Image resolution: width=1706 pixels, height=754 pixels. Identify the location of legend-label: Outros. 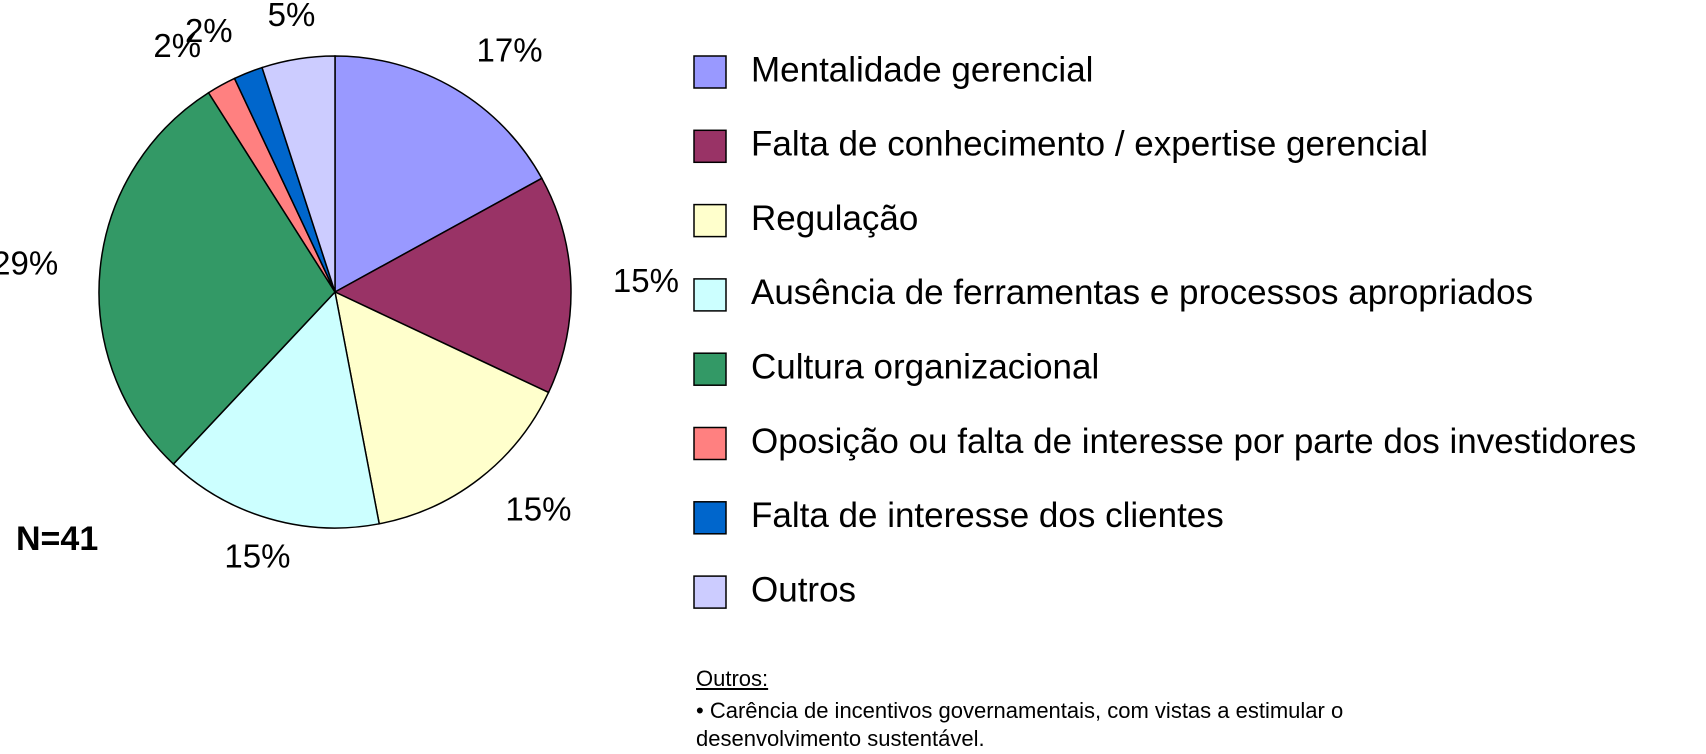
(803, 589).